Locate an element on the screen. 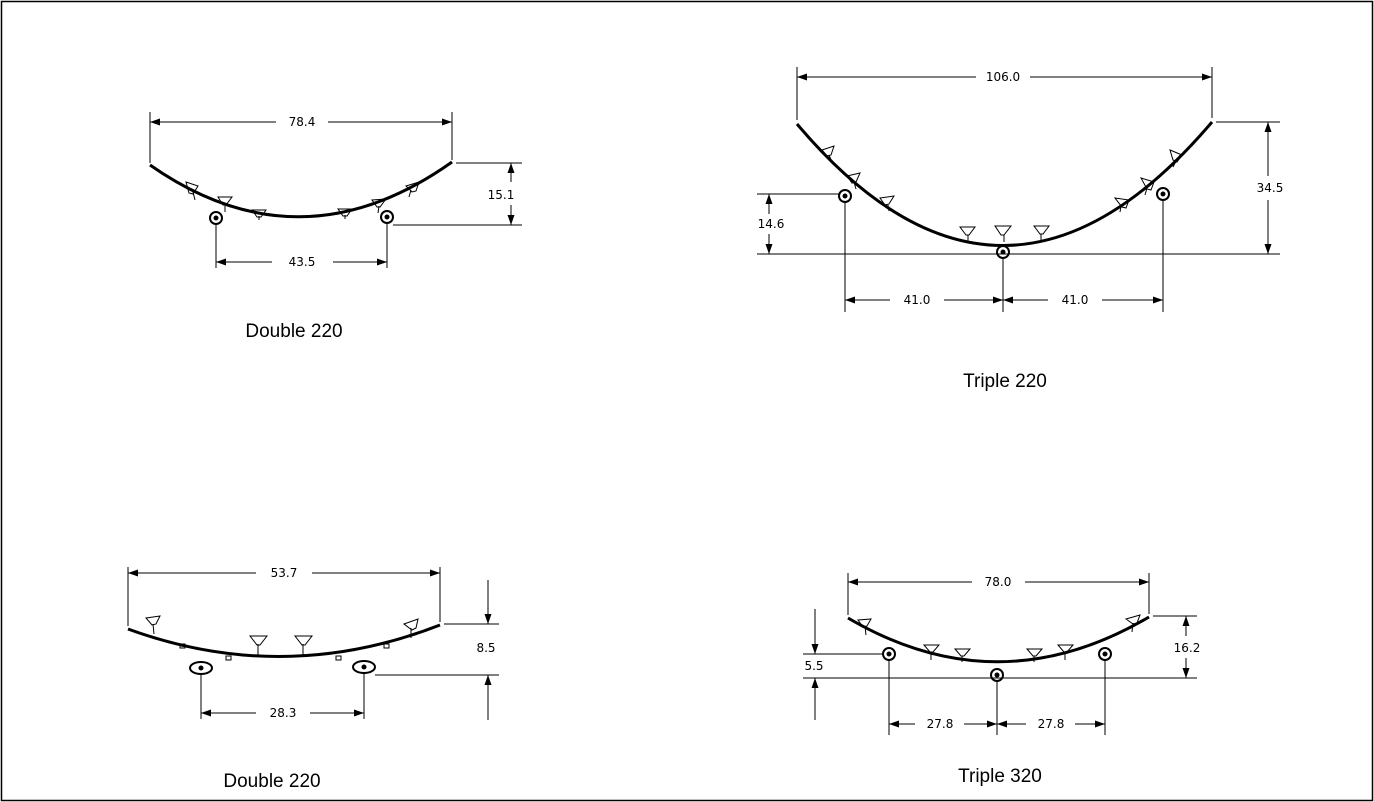  dim-width-top: 78.0 is located at coordinates (998, 582).